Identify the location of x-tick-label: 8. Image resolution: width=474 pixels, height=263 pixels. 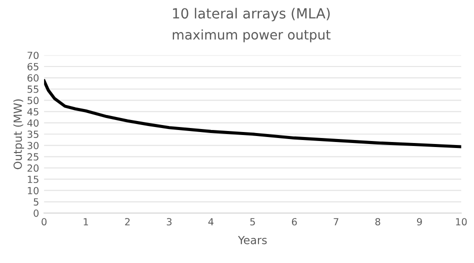
(377, 222).